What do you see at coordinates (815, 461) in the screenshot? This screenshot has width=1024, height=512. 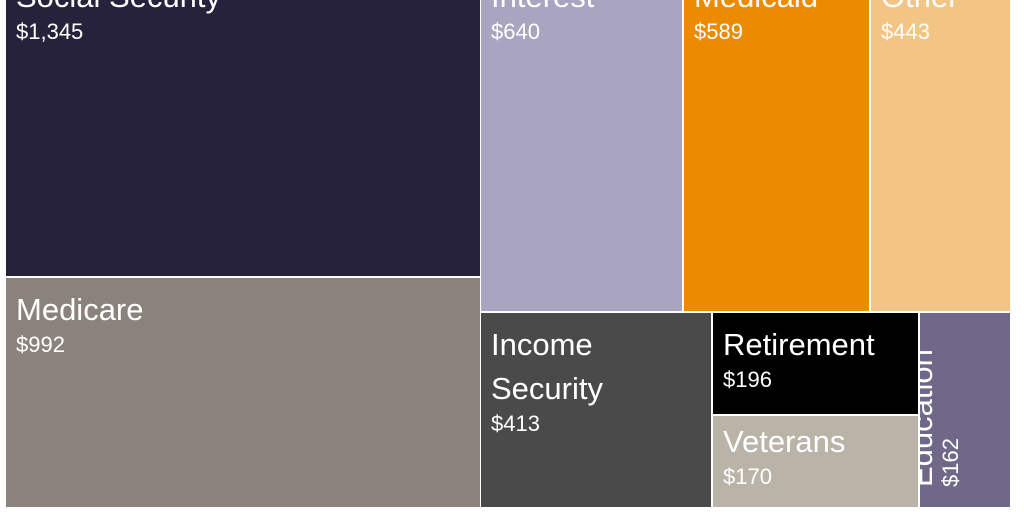 I see `treemap-cell-veterans: Veterans $170` at bounding box center [815, 461].